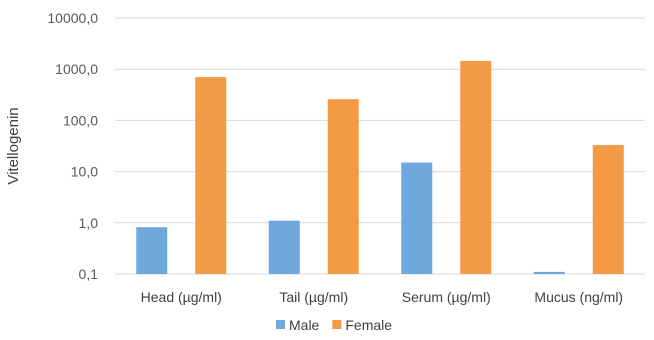 This screenshot has height=340, width=654. What do you see at coordinates (80, 120) in the screenshot?
I see `y-tick-label: 100,0` at bounding box center [80, 120].